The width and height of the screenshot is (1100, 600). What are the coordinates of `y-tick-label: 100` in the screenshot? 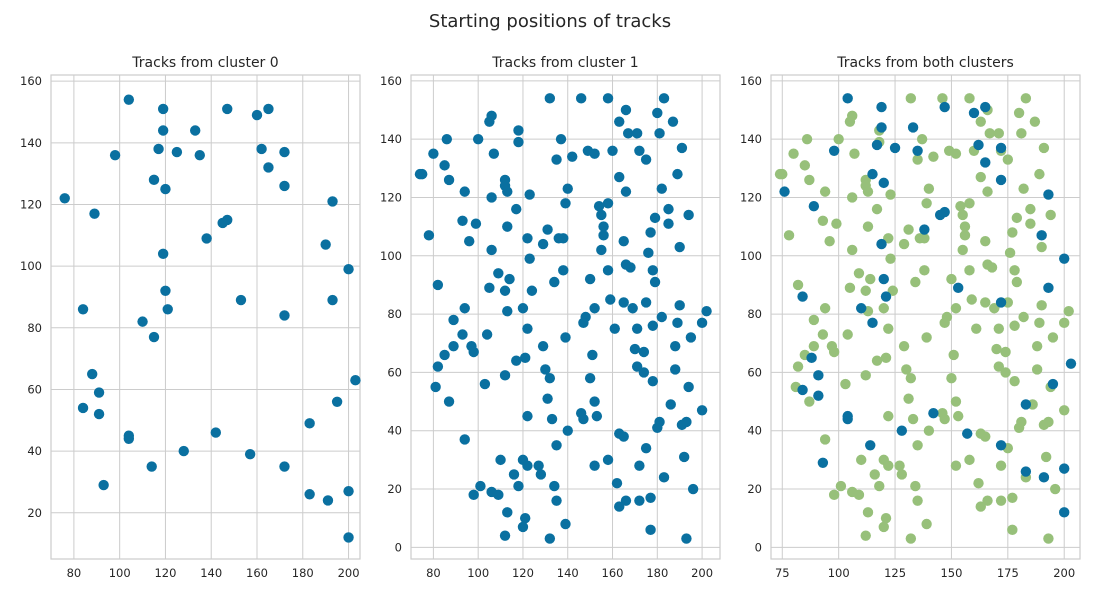 It's located at (751, 256).